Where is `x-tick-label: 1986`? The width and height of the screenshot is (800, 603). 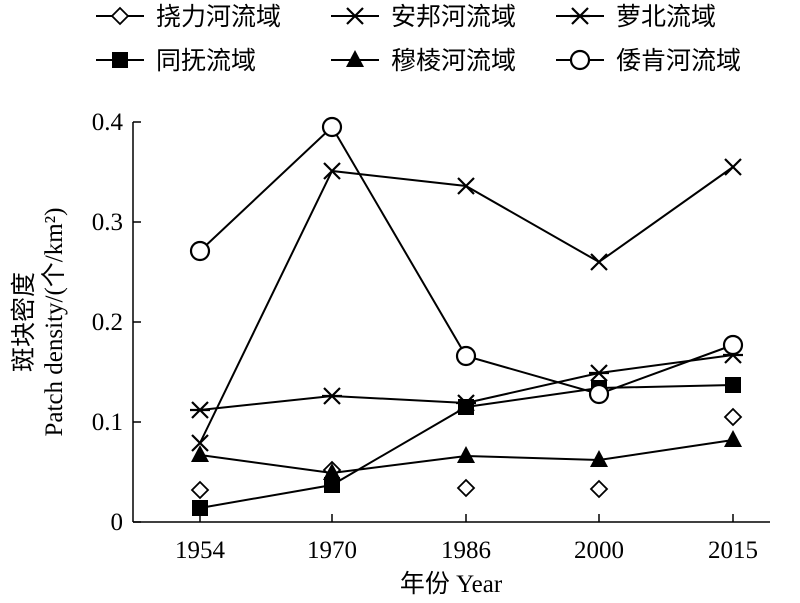 x-tick-label: 1986 is located at coordinates (466, 550).